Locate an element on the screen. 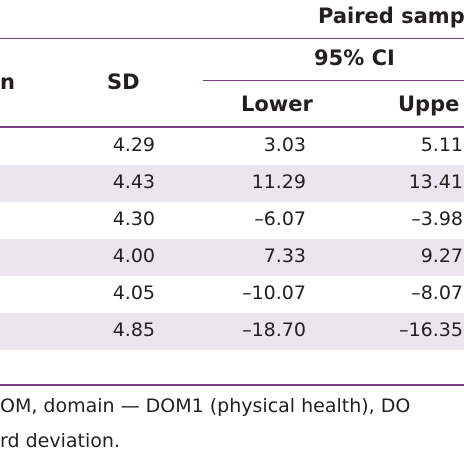  column-header-upper: Uppe is located at coordinates (429, 104).